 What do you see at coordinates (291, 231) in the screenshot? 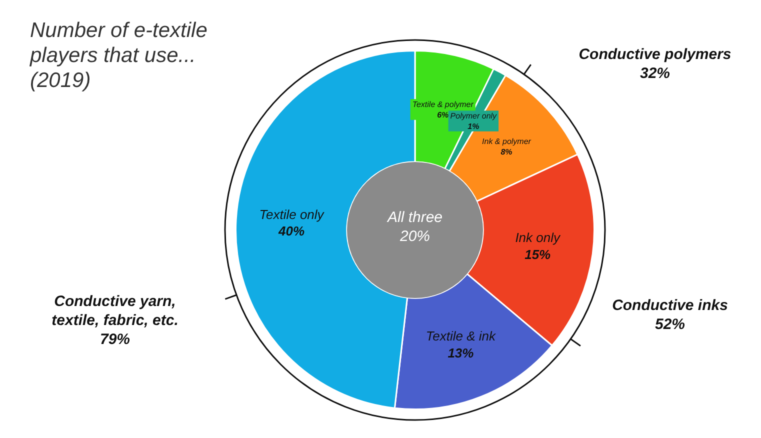
I see `data-label: 40%` at bounding box center [291, 231].